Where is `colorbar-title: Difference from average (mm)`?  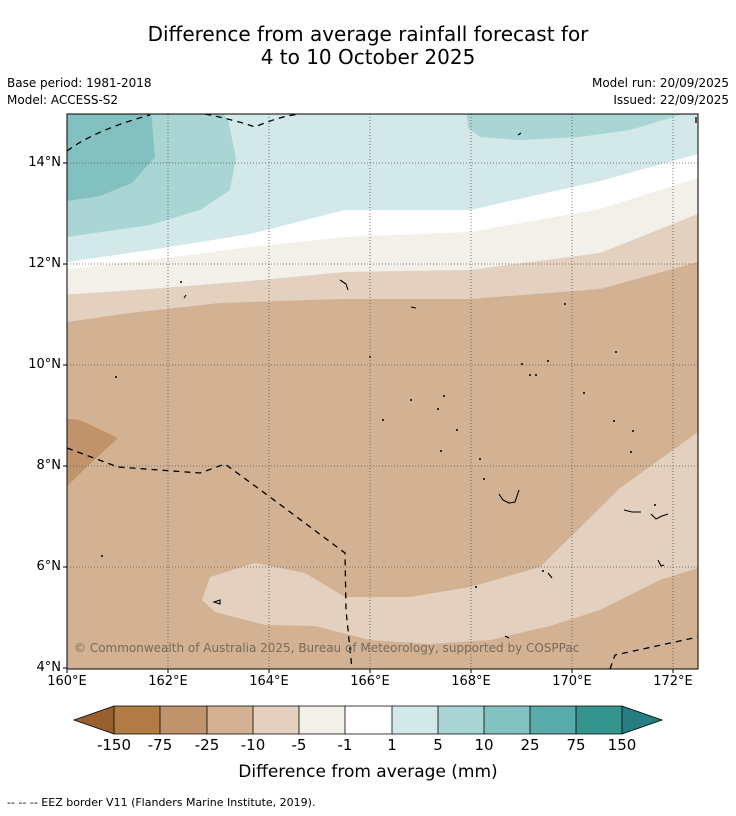
colorbar-title: Difference from average (mm) is located at coordinates (368, 772).